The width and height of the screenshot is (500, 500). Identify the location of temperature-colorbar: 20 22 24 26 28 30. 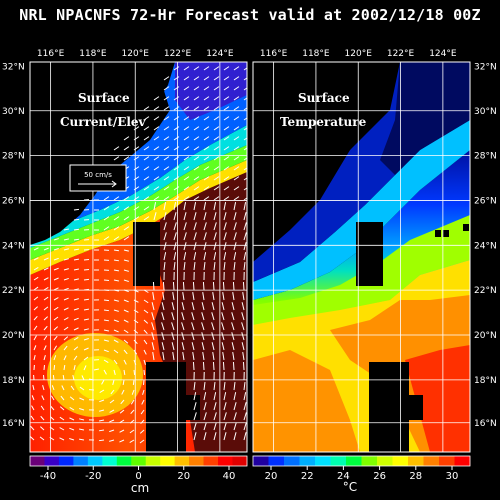
(361, 468).